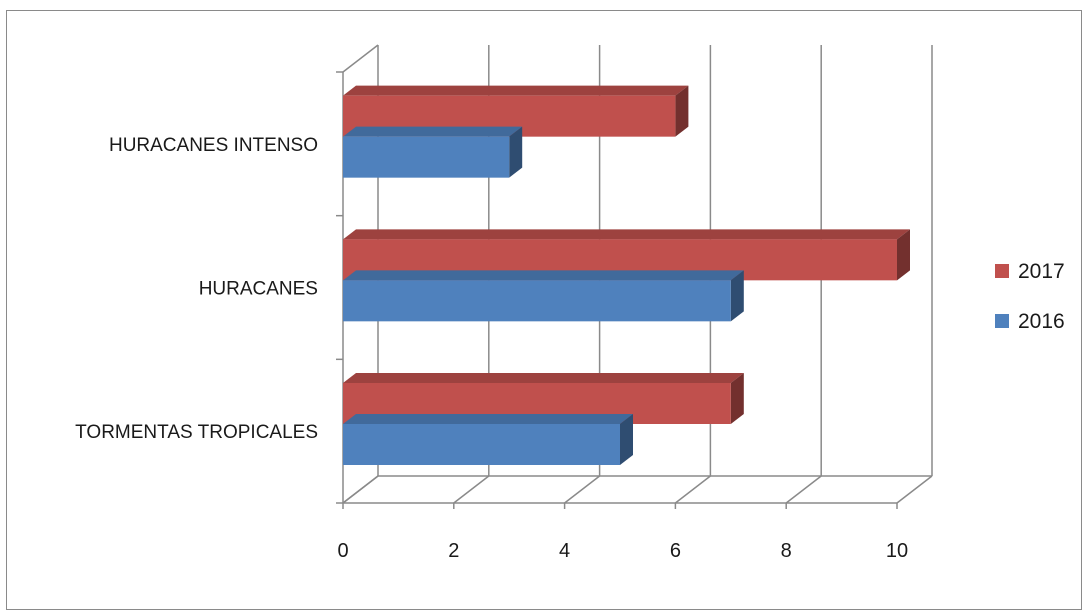 The height and width of the screenshot is (610, 1088). What do you see at coordinates (637, 489) in the screenshot?
I see `floor-back-edge` at bounding box center [637, 489].